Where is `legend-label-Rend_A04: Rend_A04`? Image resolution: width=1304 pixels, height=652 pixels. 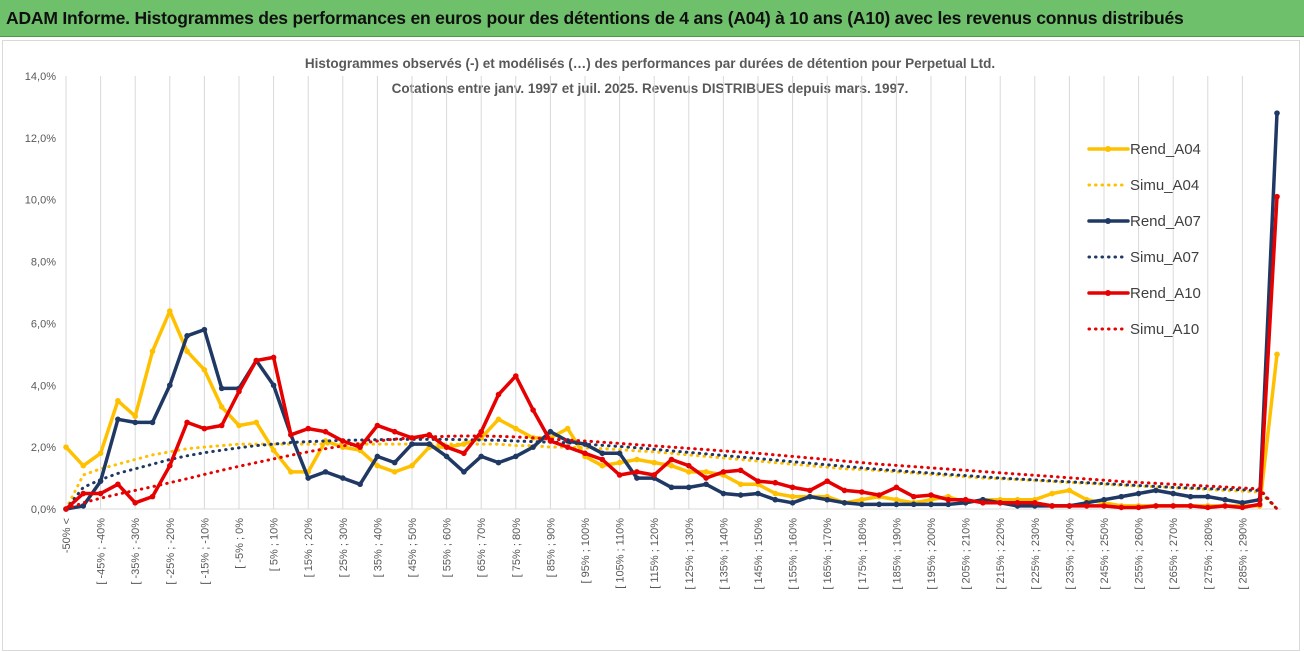
legend-label-Rend_A04: Rend_A04 is located at coordinates (1165, 149).